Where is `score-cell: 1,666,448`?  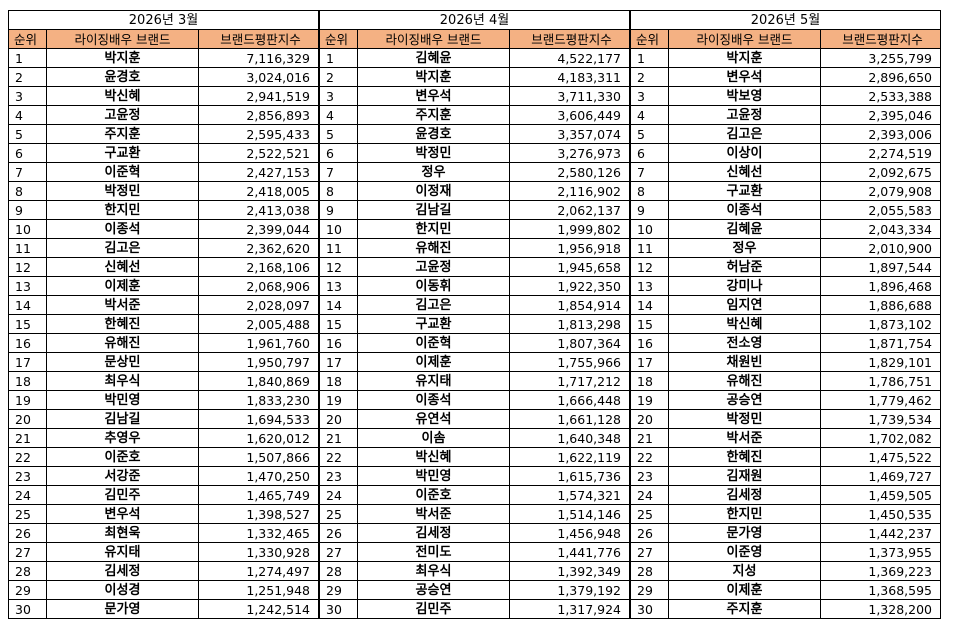 score-cell: 1,666,448 is located at coordinates (570, 400).